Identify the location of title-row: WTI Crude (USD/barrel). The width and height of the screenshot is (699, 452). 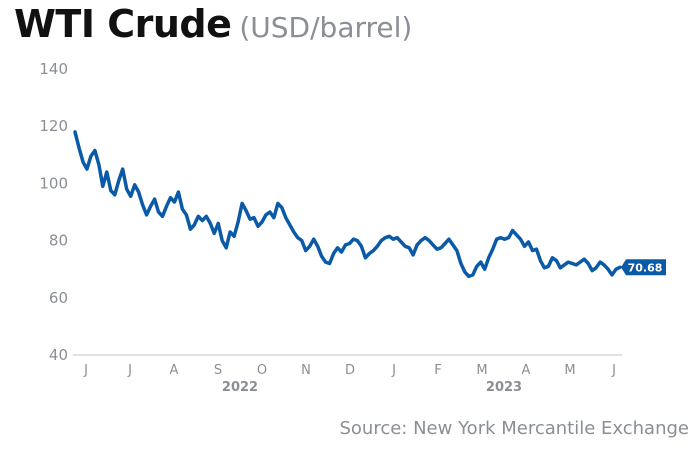
(213, 24).